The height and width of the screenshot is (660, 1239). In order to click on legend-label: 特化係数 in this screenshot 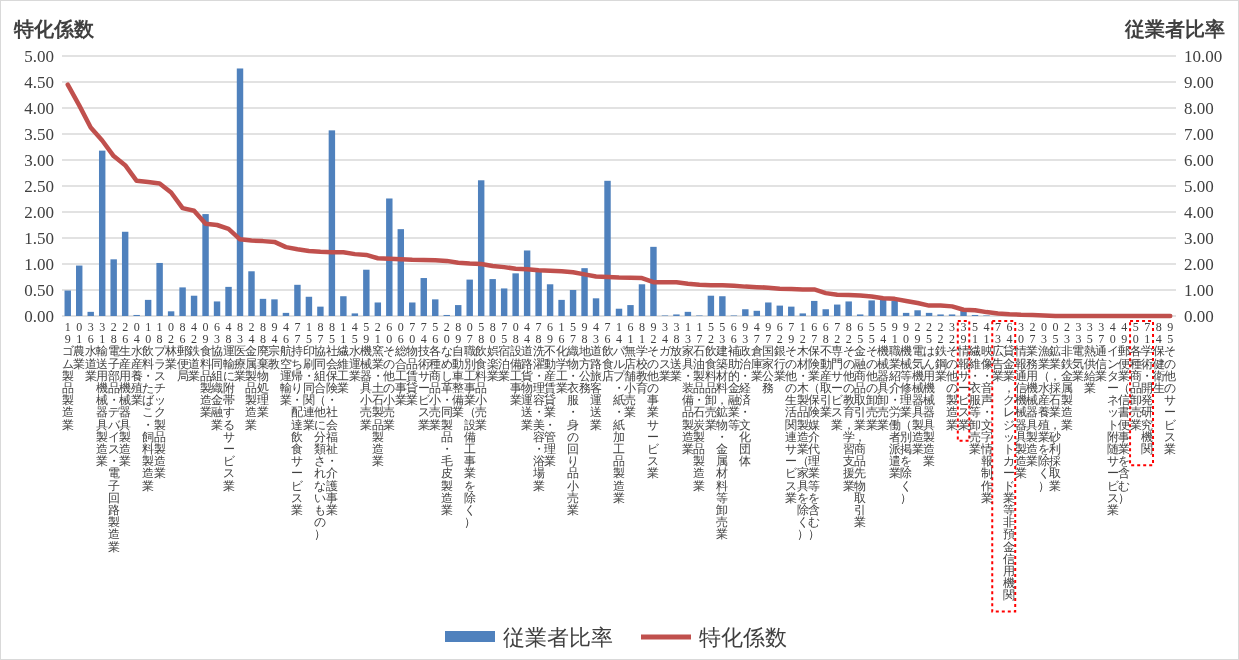, I will do `click(743, 637)`.